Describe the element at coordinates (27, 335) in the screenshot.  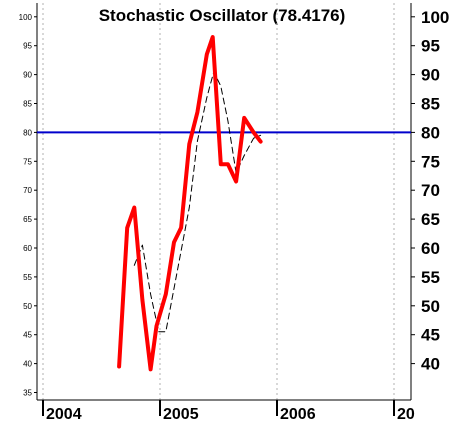
I see `left-tick-label: 45` at that location.